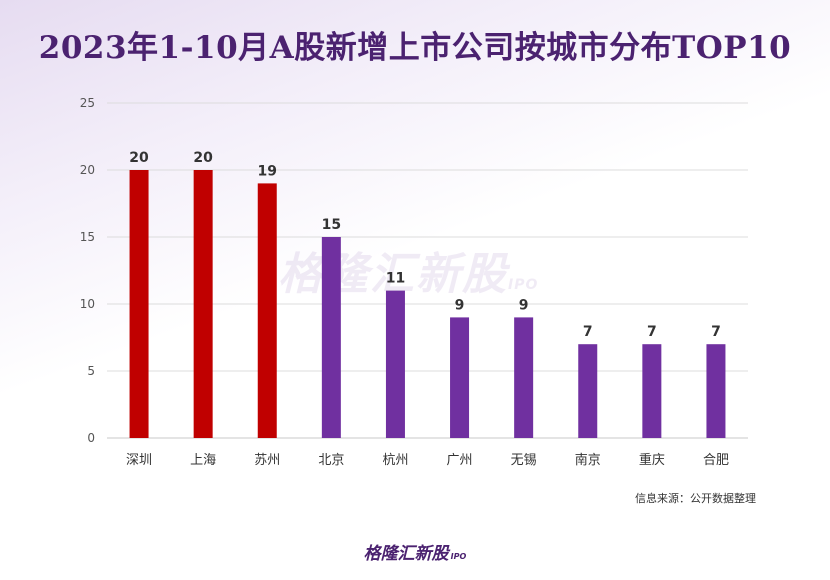 Image resolution: width=830 pixels, height=580 pixels. Describe the element at coordinates (652, 460) in the screenshot. I see `x-tick-label: 重庆` at that location.